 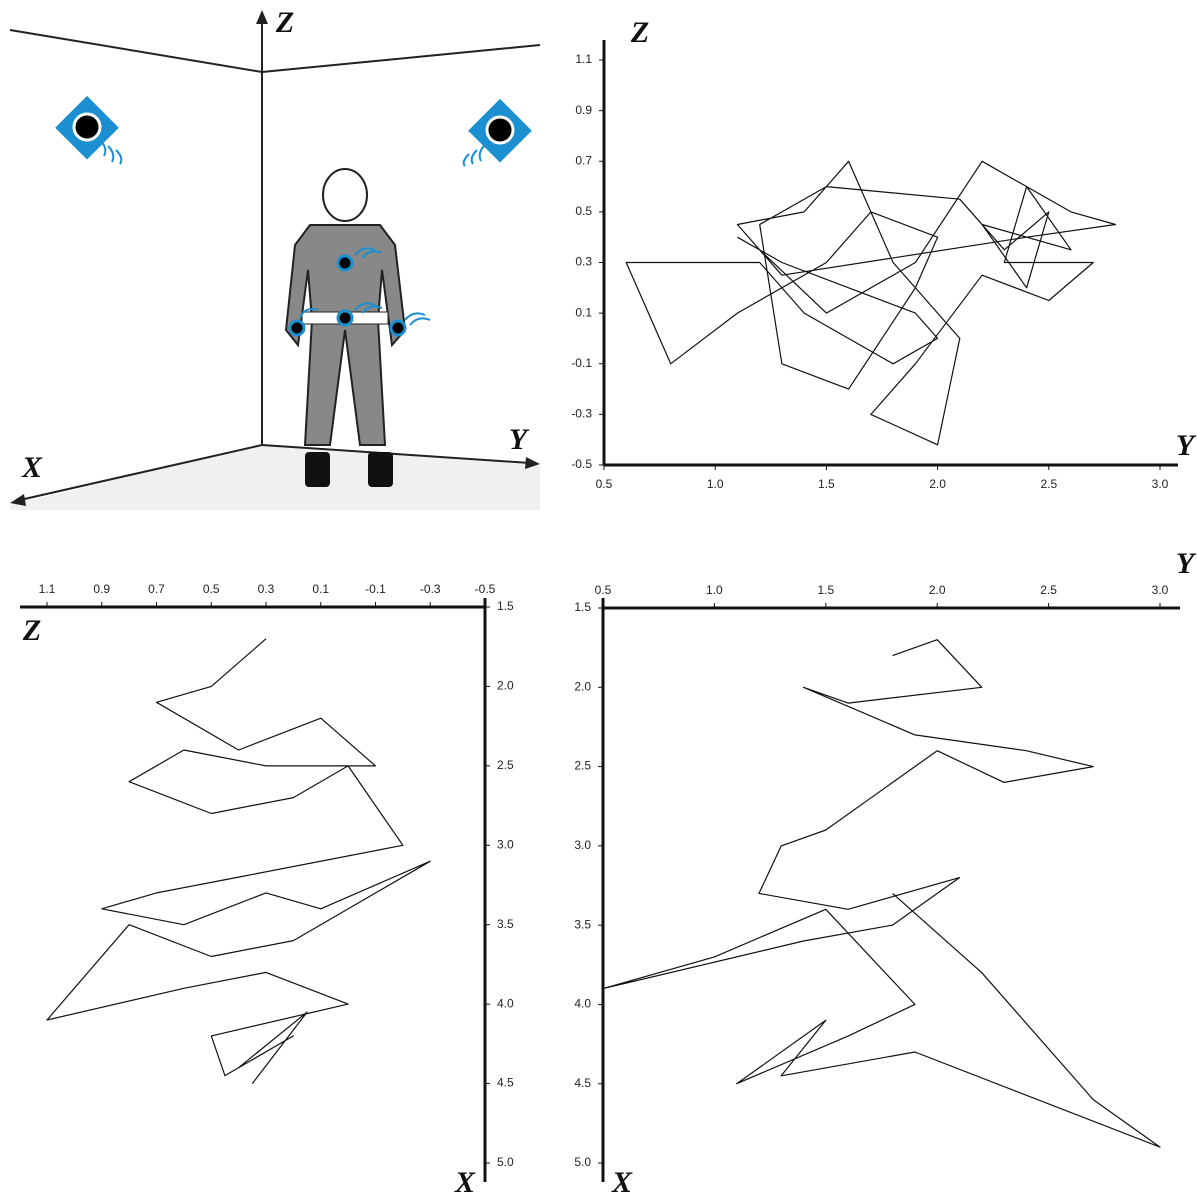 I want to click on axis-label: Y, so click(x=519, y=439).